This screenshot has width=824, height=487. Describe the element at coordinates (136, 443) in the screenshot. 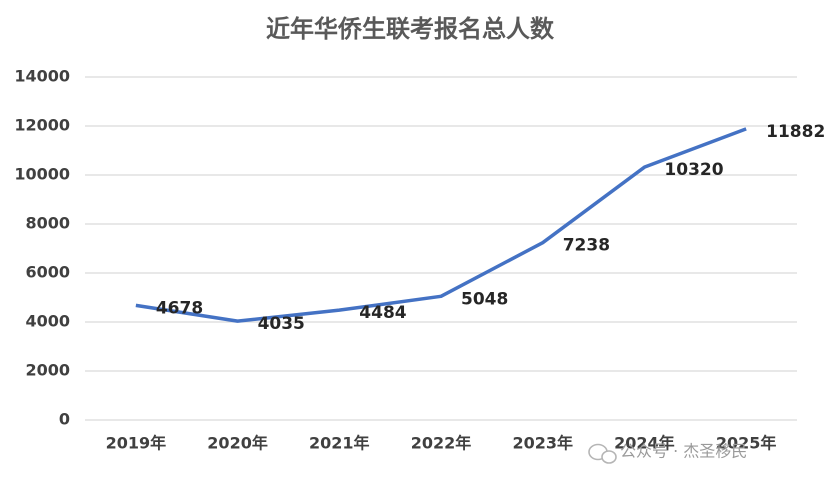

I see `x-tick-label: 2019年` at that location.